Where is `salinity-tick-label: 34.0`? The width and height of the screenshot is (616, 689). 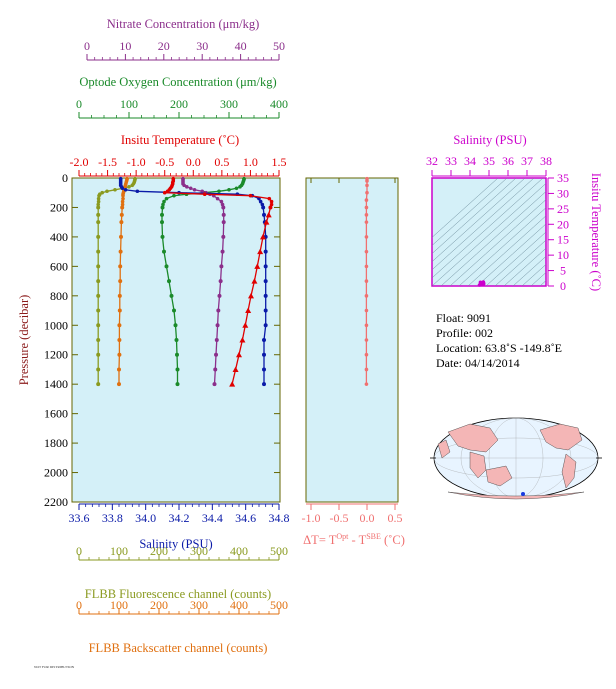 salinity-tick-label: 34.0 is located at coordinates (145, 518).